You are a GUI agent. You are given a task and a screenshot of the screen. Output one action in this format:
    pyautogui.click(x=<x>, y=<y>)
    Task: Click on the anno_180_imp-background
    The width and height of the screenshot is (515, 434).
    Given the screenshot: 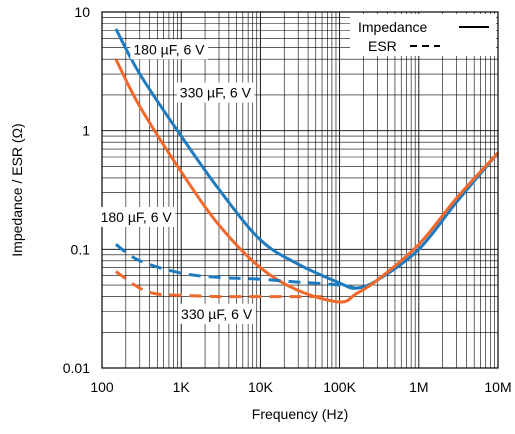 What is the action you would take?
    pyautogui.click(x=169, y=49)
    